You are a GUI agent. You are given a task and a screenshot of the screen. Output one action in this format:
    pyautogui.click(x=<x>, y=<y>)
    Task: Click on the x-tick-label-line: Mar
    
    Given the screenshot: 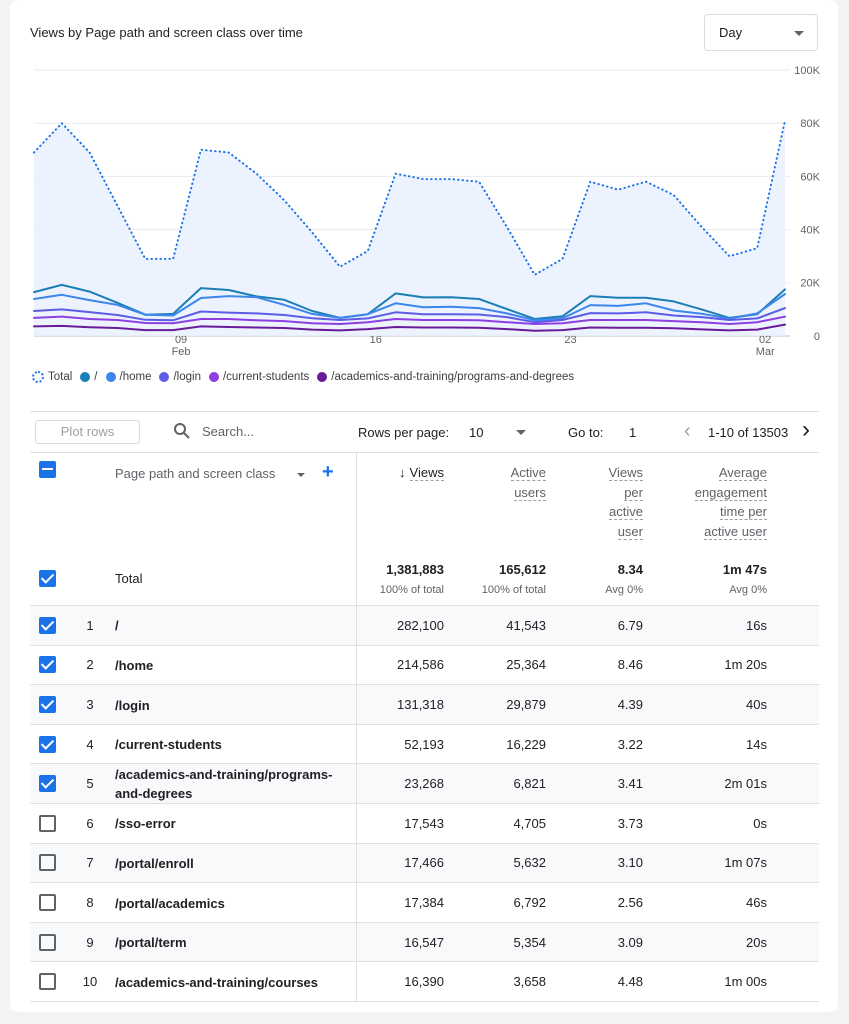 What is the action you would take?
    pyautogui.click(x=765, y=352)
    